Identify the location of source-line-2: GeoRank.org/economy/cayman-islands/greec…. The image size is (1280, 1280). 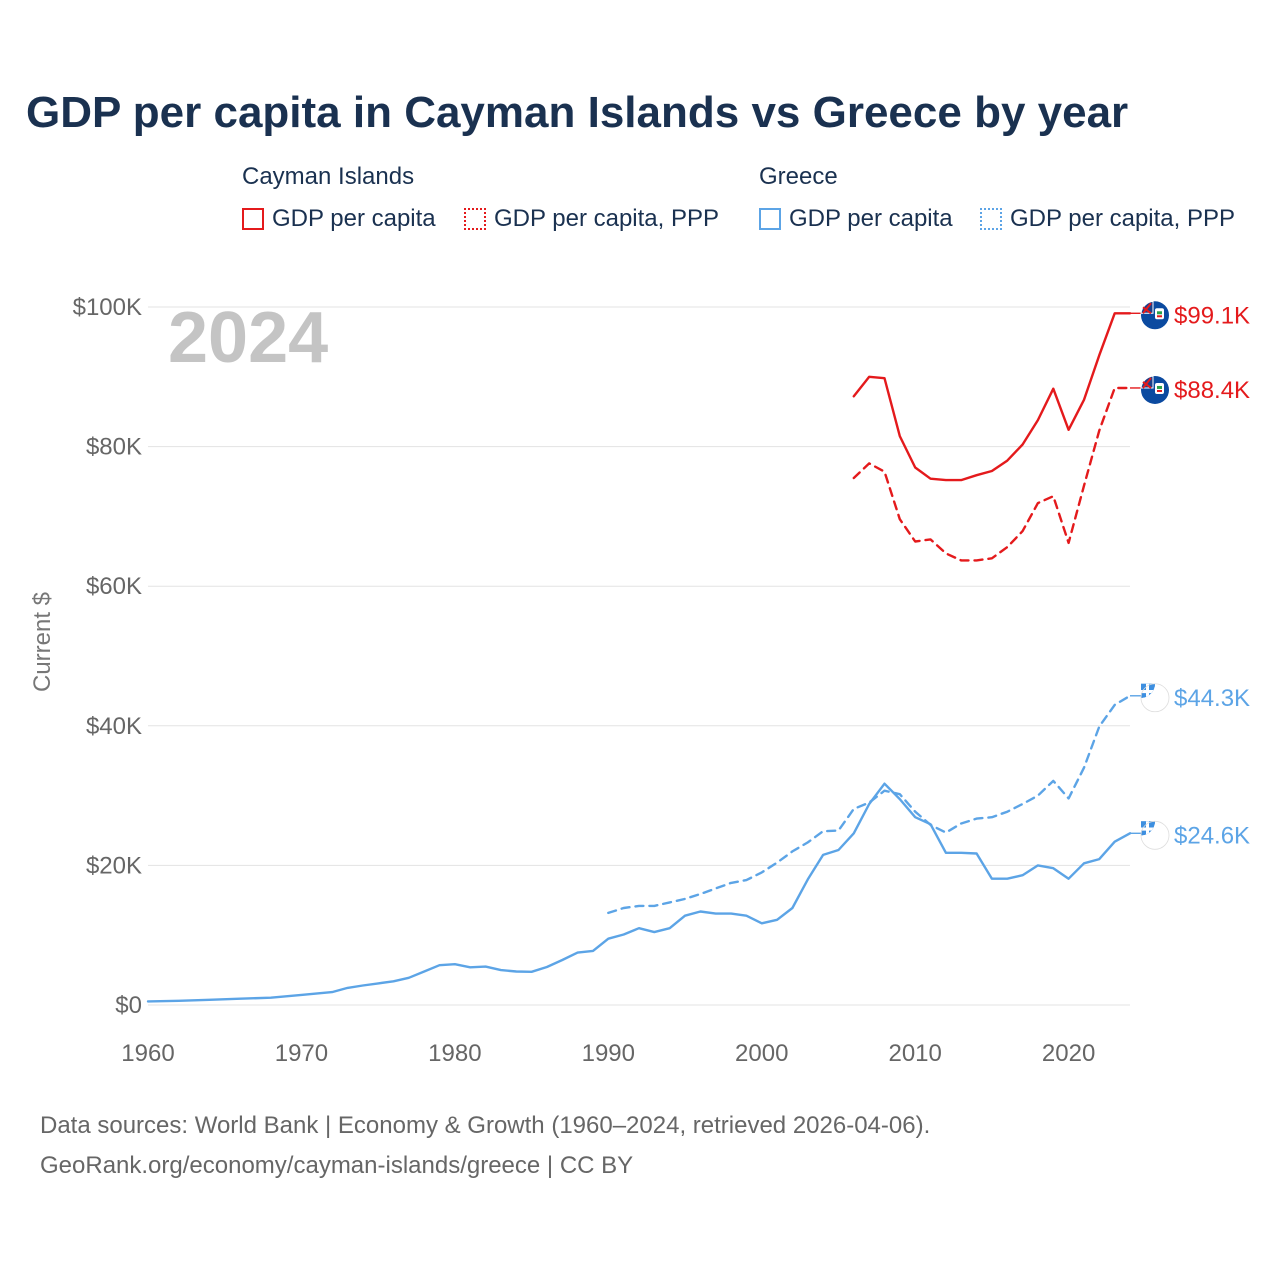
(337, 1165).